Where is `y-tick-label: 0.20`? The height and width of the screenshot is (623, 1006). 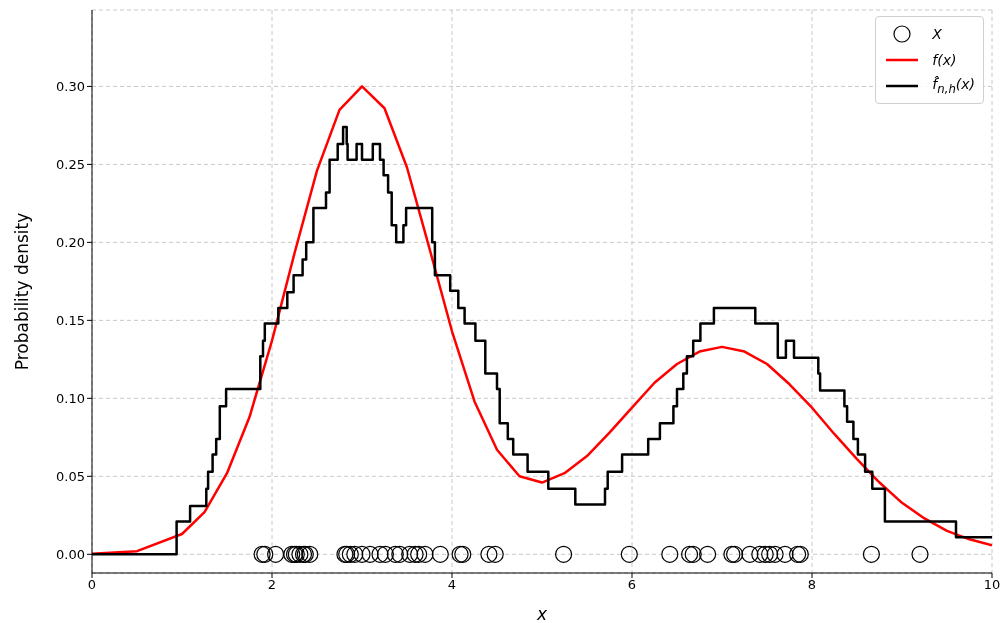 y-tick-label: 0.20 is located at coordinates (70, 242).